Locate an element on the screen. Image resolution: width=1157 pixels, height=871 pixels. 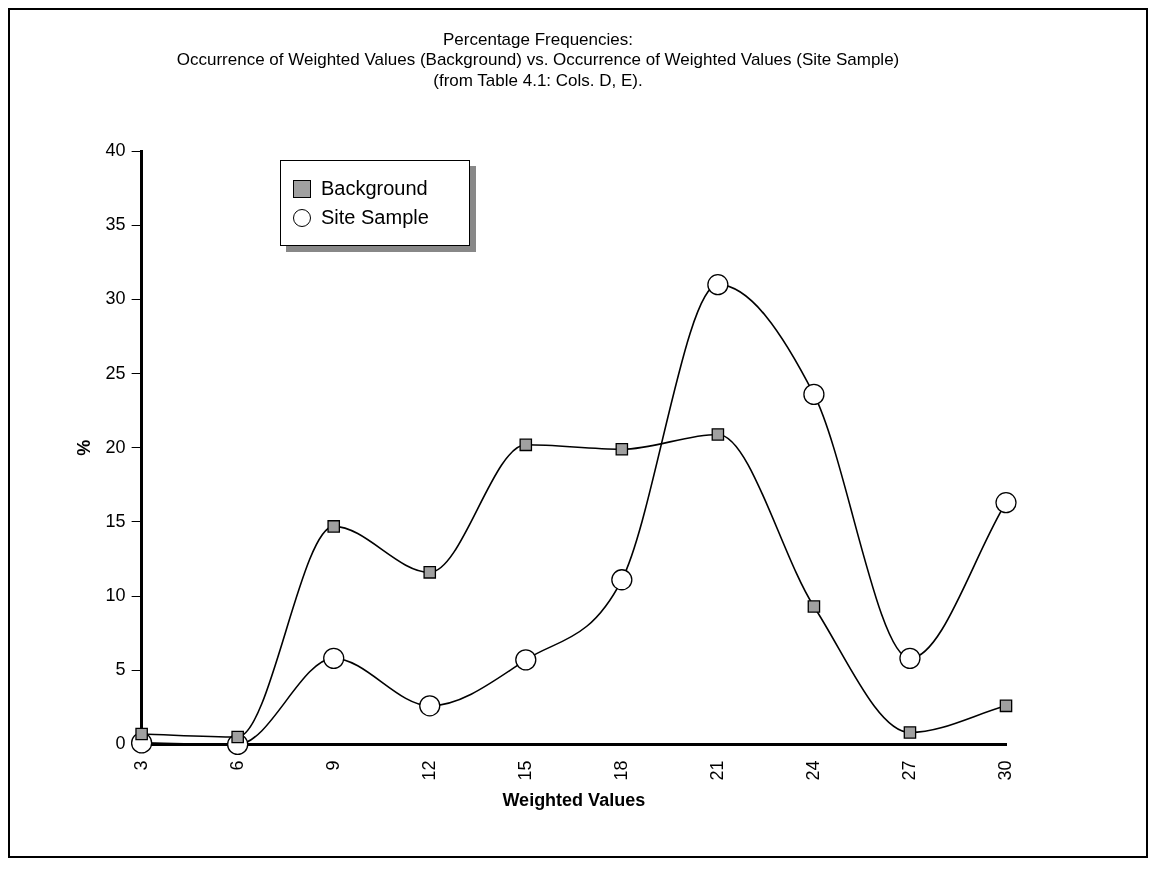
y-tick-label: 10 is located at coordinates (115, 595).